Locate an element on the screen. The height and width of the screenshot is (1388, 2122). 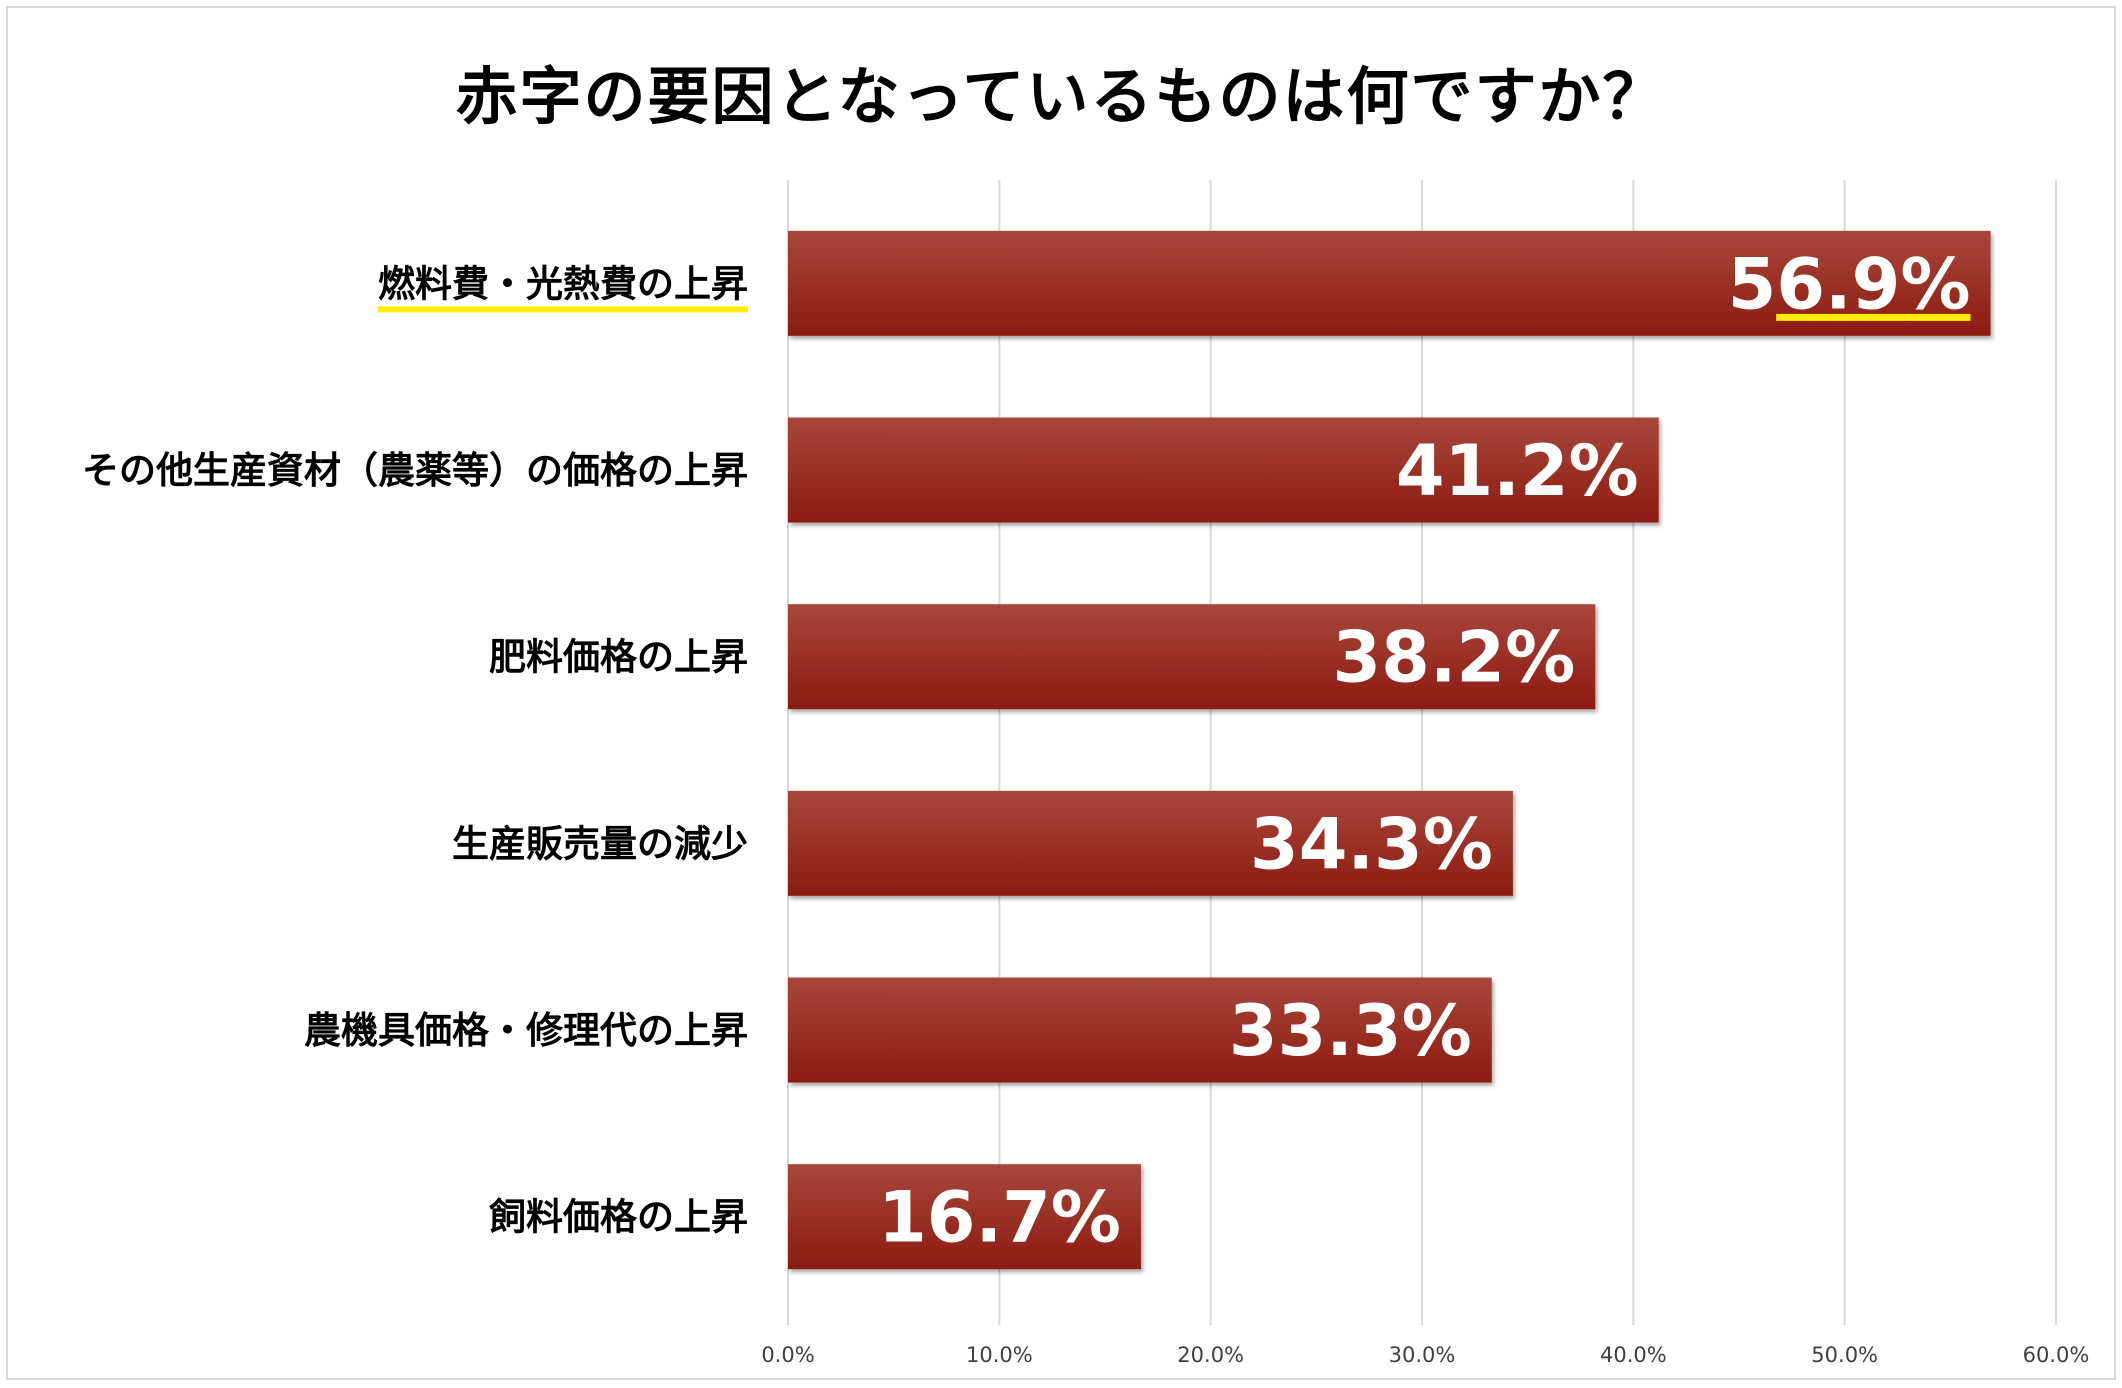
x-tick-label: 20.0% is located at coordinates (1210, 1355).